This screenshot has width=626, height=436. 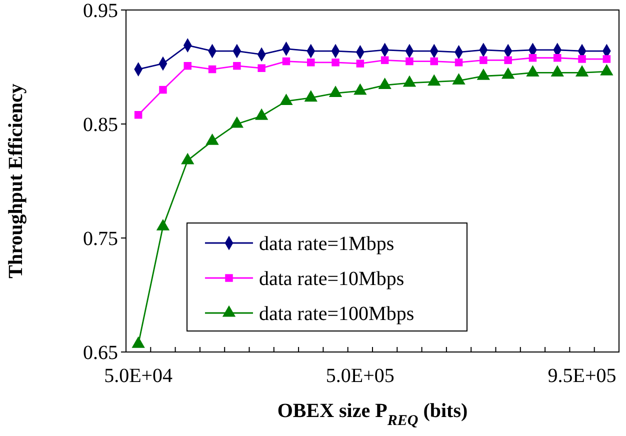 What do you see at coordinates (331, 279) in the screenshot?
I see `legend-label: data rate=10Mbps` at bounding box center [331, 279].